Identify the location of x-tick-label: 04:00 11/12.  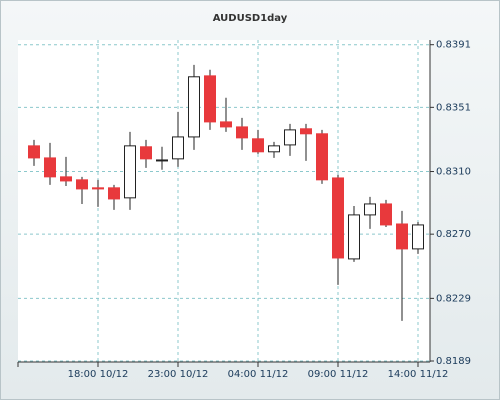
(258, 374).